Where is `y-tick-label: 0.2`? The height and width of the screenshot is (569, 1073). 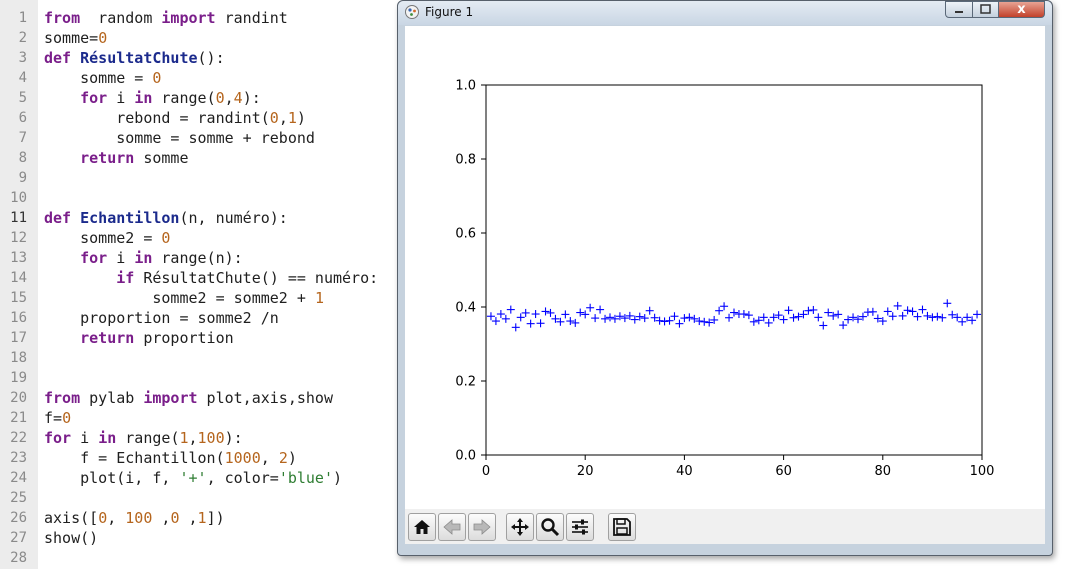 y-tick-label: 0.2 is located at coordinates (465, 382).